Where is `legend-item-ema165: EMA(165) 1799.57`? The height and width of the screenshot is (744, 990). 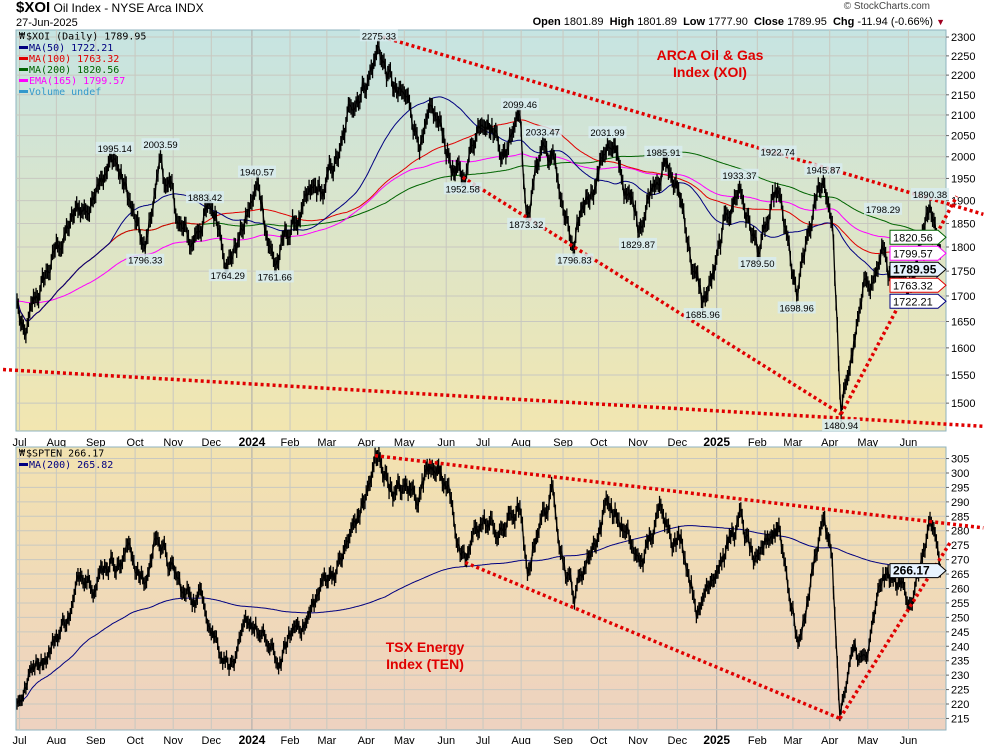
legend-item-ema165: EMA(165) 1799.57 is located at coordinates (82, 81).